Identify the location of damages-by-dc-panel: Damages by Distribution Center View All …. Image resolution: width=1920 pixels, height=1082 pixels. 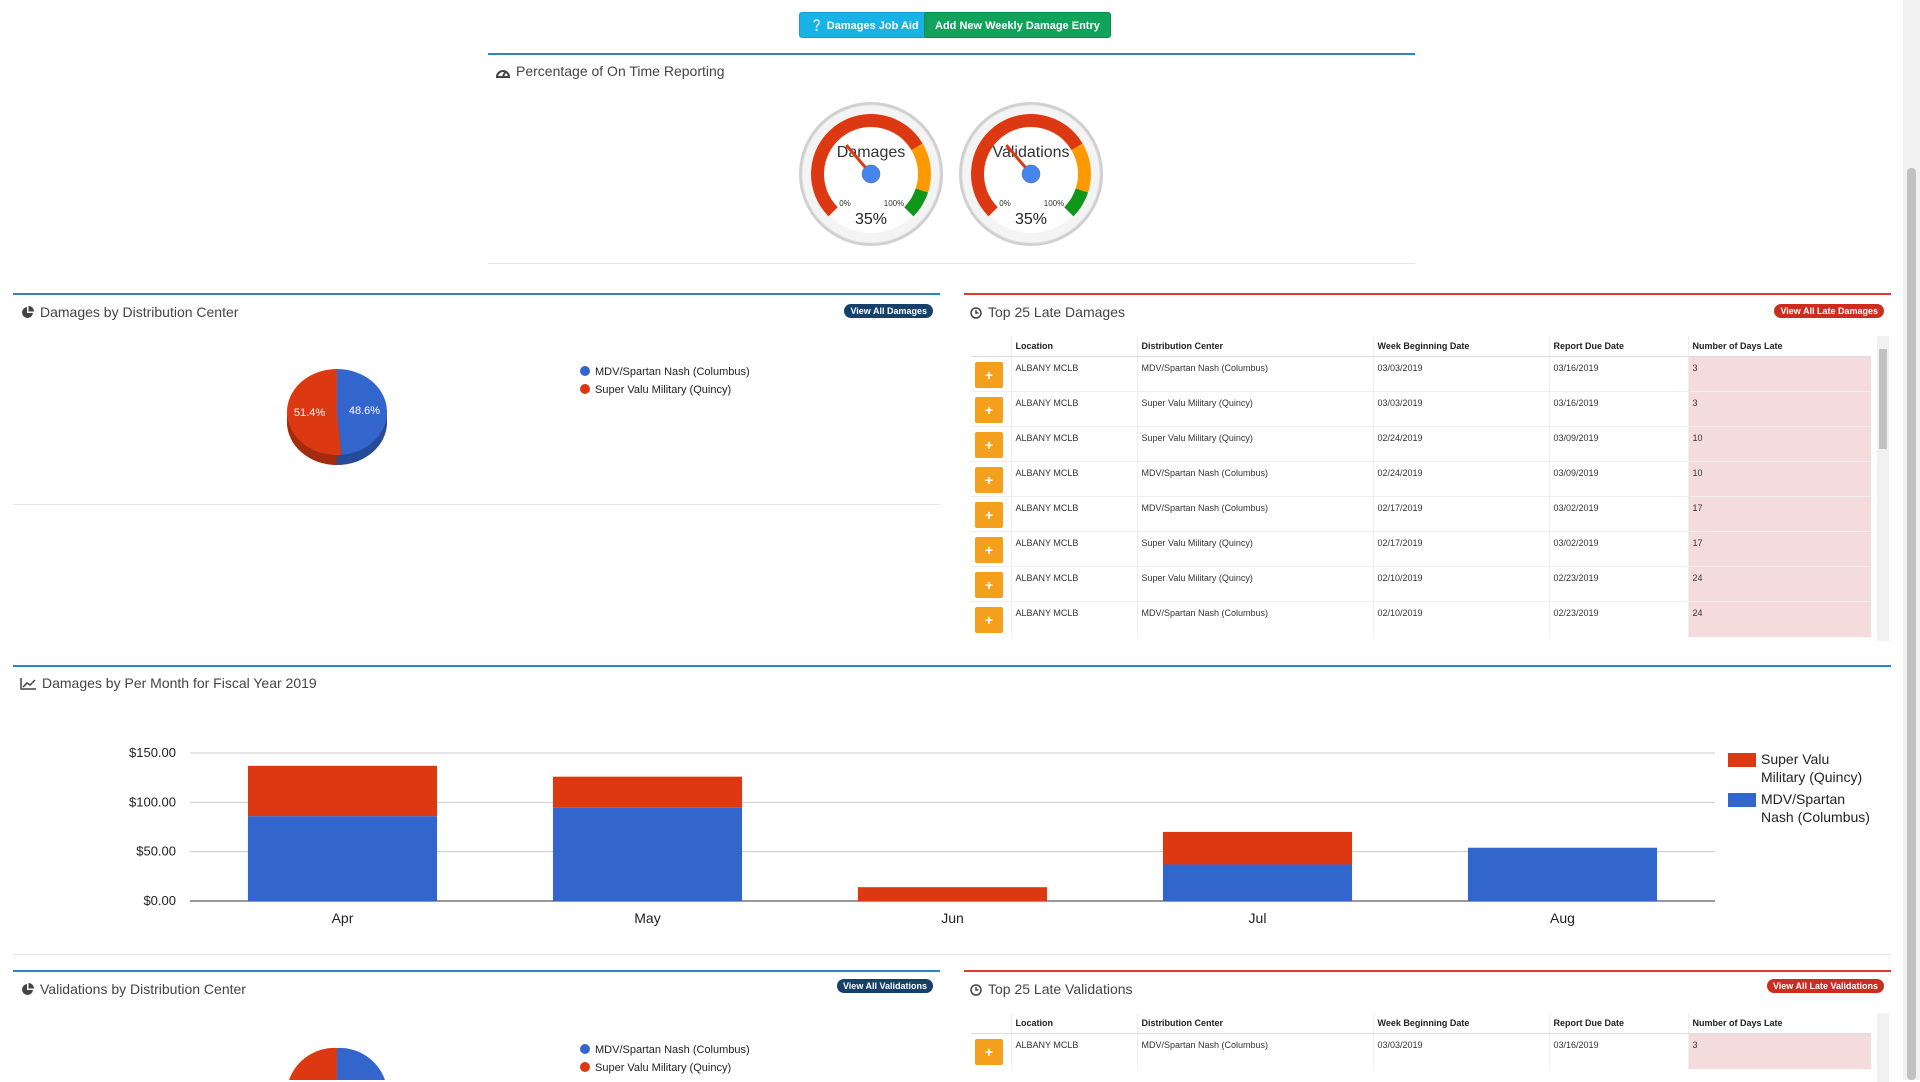
(476, 399).